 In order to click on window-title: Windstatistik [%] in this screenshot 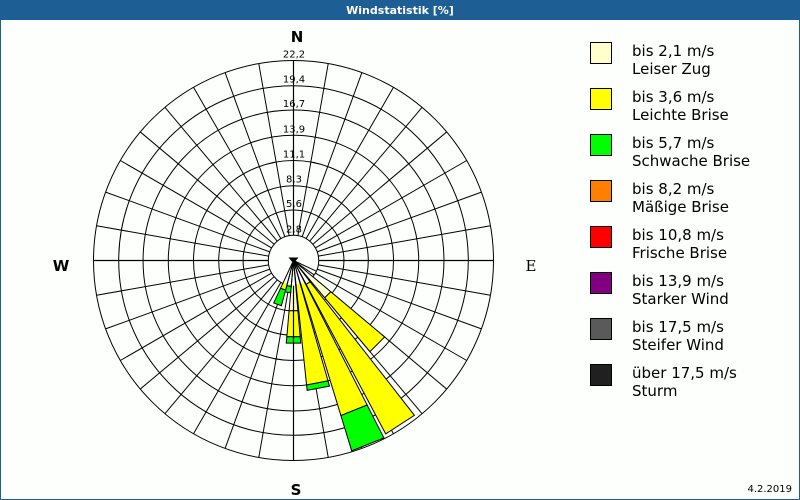, I will do `click(400, 10)`.